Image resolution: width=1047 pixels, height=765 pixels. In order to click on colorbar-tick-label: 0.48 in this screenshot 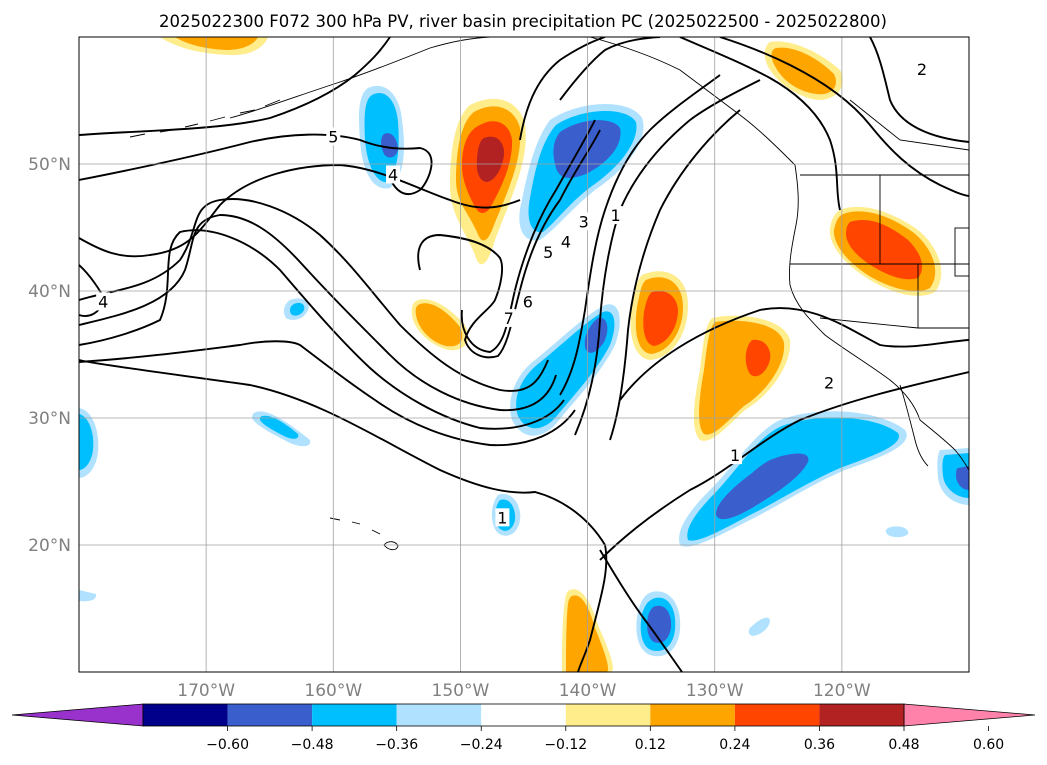, I will do `click(903, 745)`.